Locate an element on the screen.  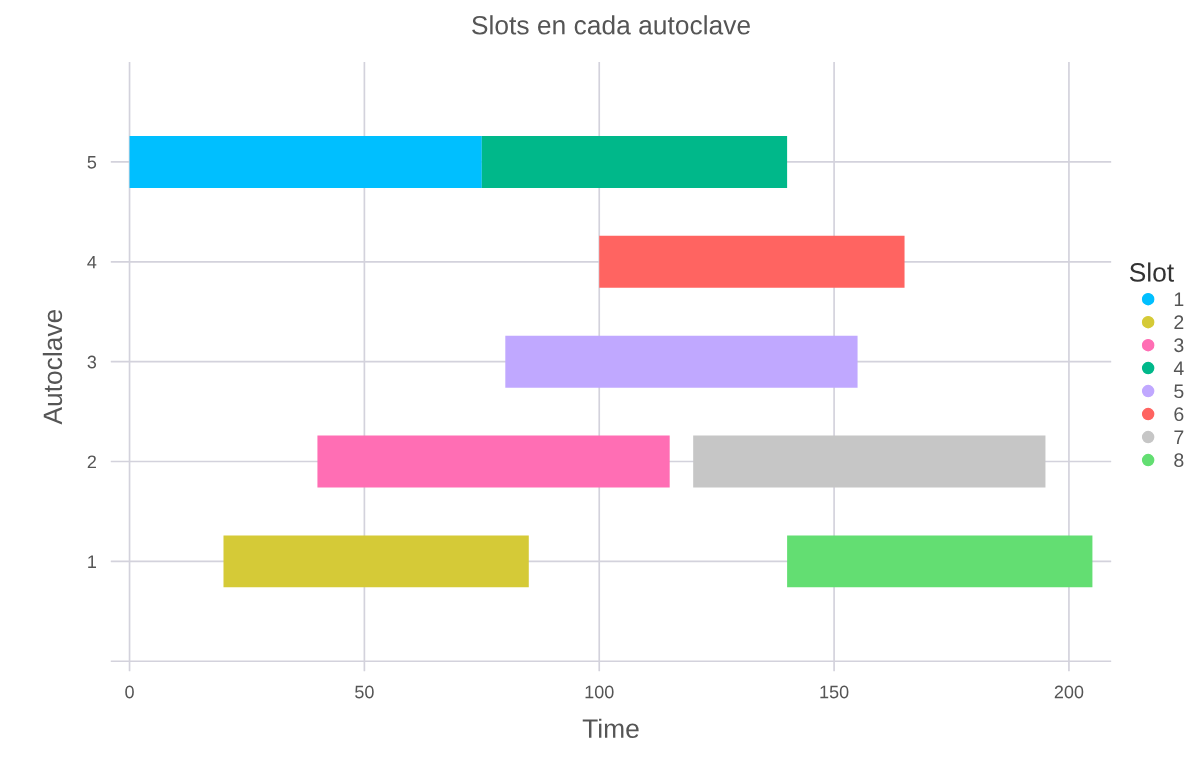
y-tick-label: 3 is located at coordinates (92, 362).